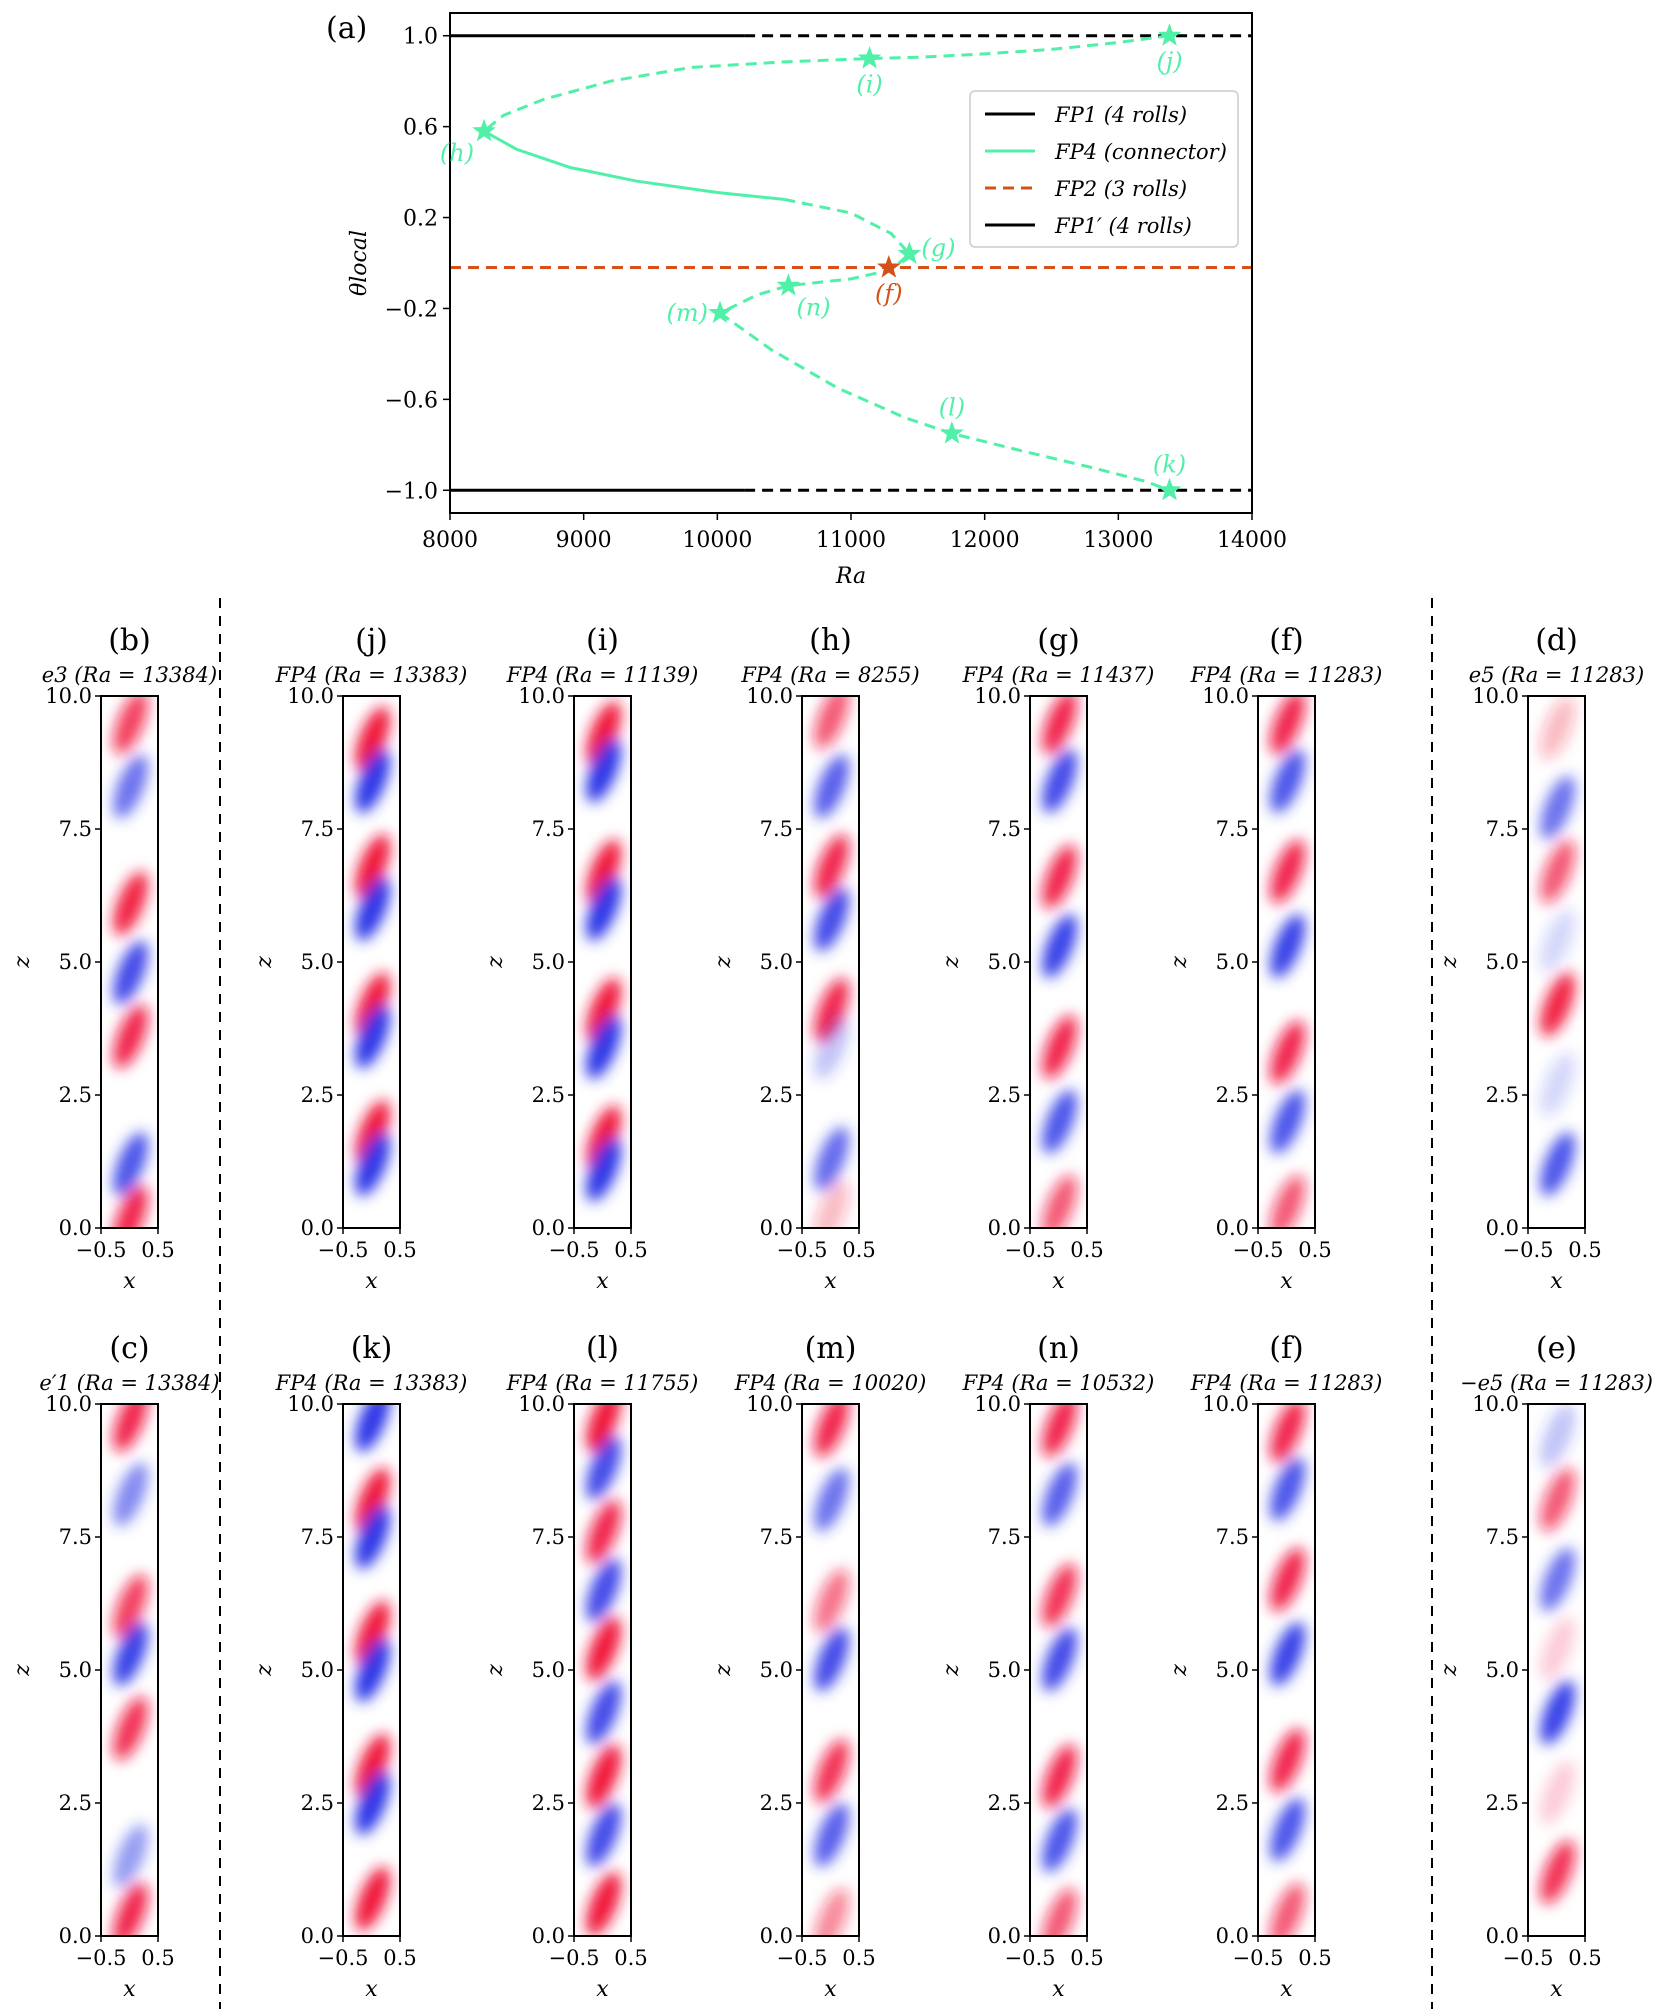  What do you see at coordinates (717, 540) in the screenshot?
I see `x-tick-label: 10000` at bounding box center [717, 540].